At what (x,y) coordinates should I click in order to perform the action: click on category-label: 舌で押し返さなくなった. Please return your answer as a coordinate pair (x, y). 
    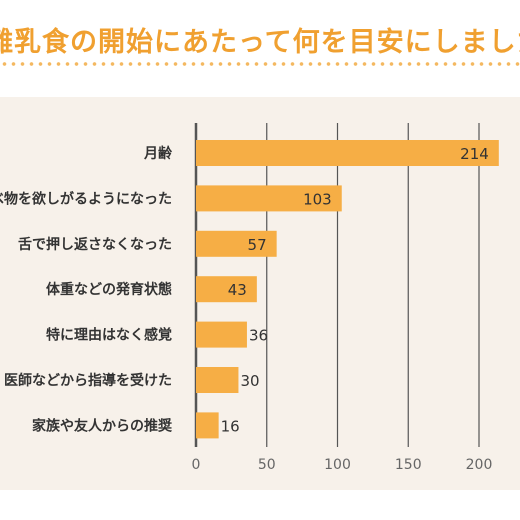
    Looking at the image, I should click on (95, 244).